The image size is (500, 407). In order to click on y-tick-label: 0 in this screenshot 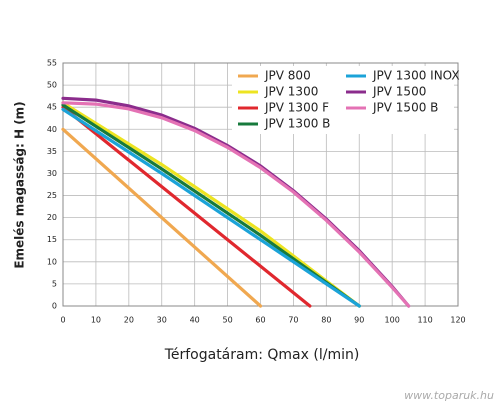, I will do `click(54, 306)`.